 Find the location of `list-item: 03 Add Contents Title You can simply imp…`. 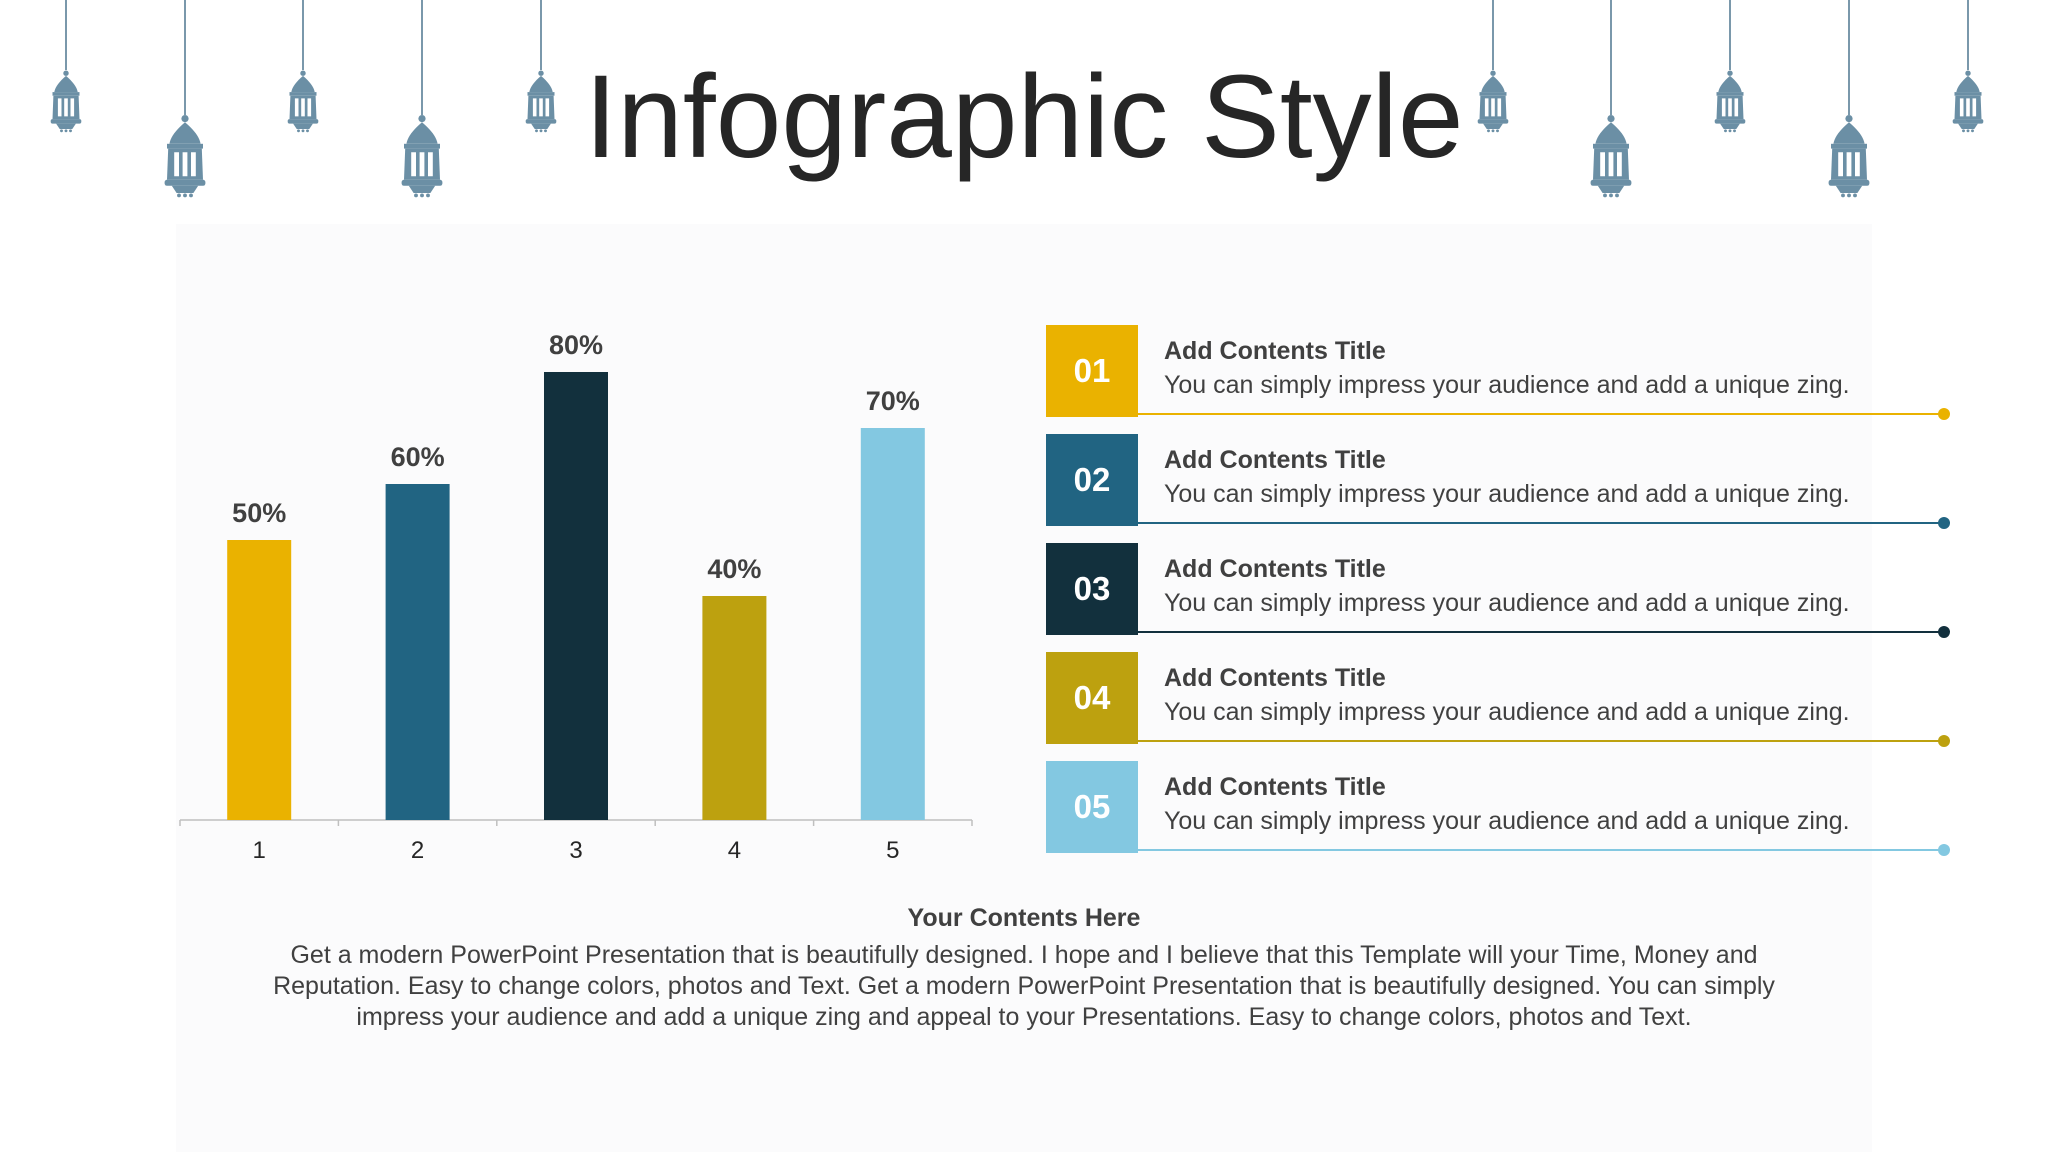

list-item: 03 Add Contents Title You can simply imp… is located at coordinates (1498, 590).